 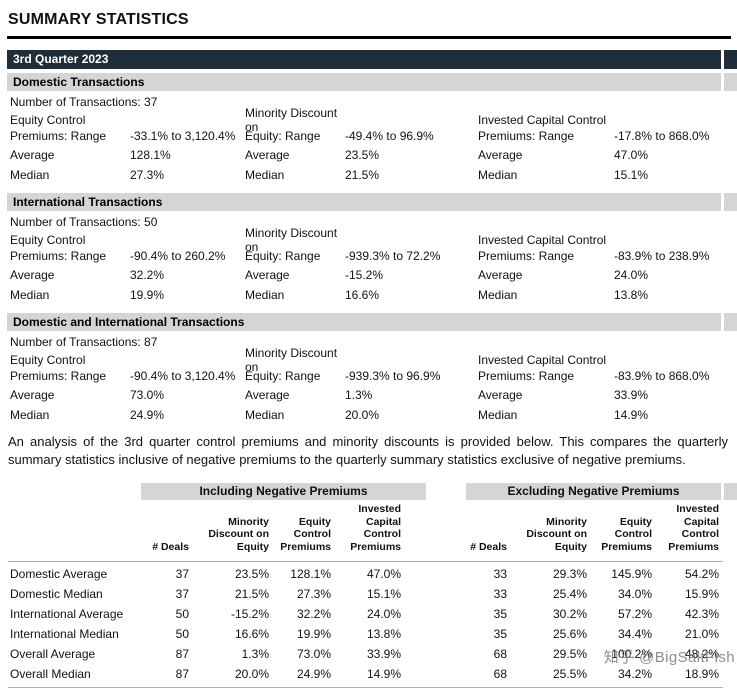 I want to click on cell-value: 48.2%, so click(x=701, y=654).